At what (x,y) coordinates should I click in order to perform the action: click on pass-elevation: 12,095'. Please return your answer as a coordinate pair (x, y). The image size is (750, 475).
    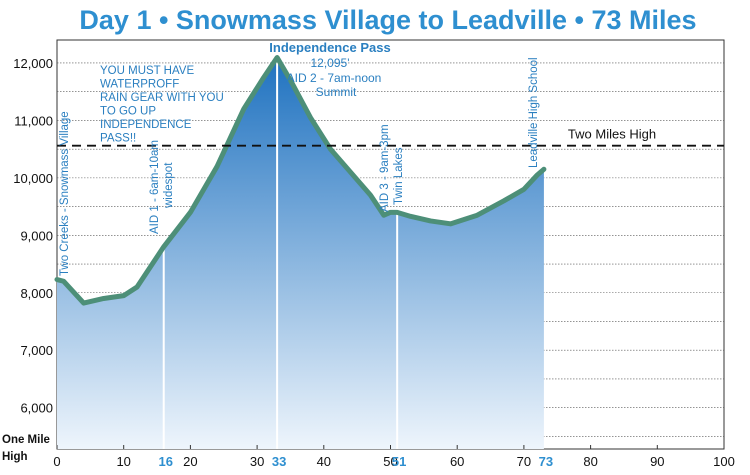
    Looking at the image, I should click on (330, 63).